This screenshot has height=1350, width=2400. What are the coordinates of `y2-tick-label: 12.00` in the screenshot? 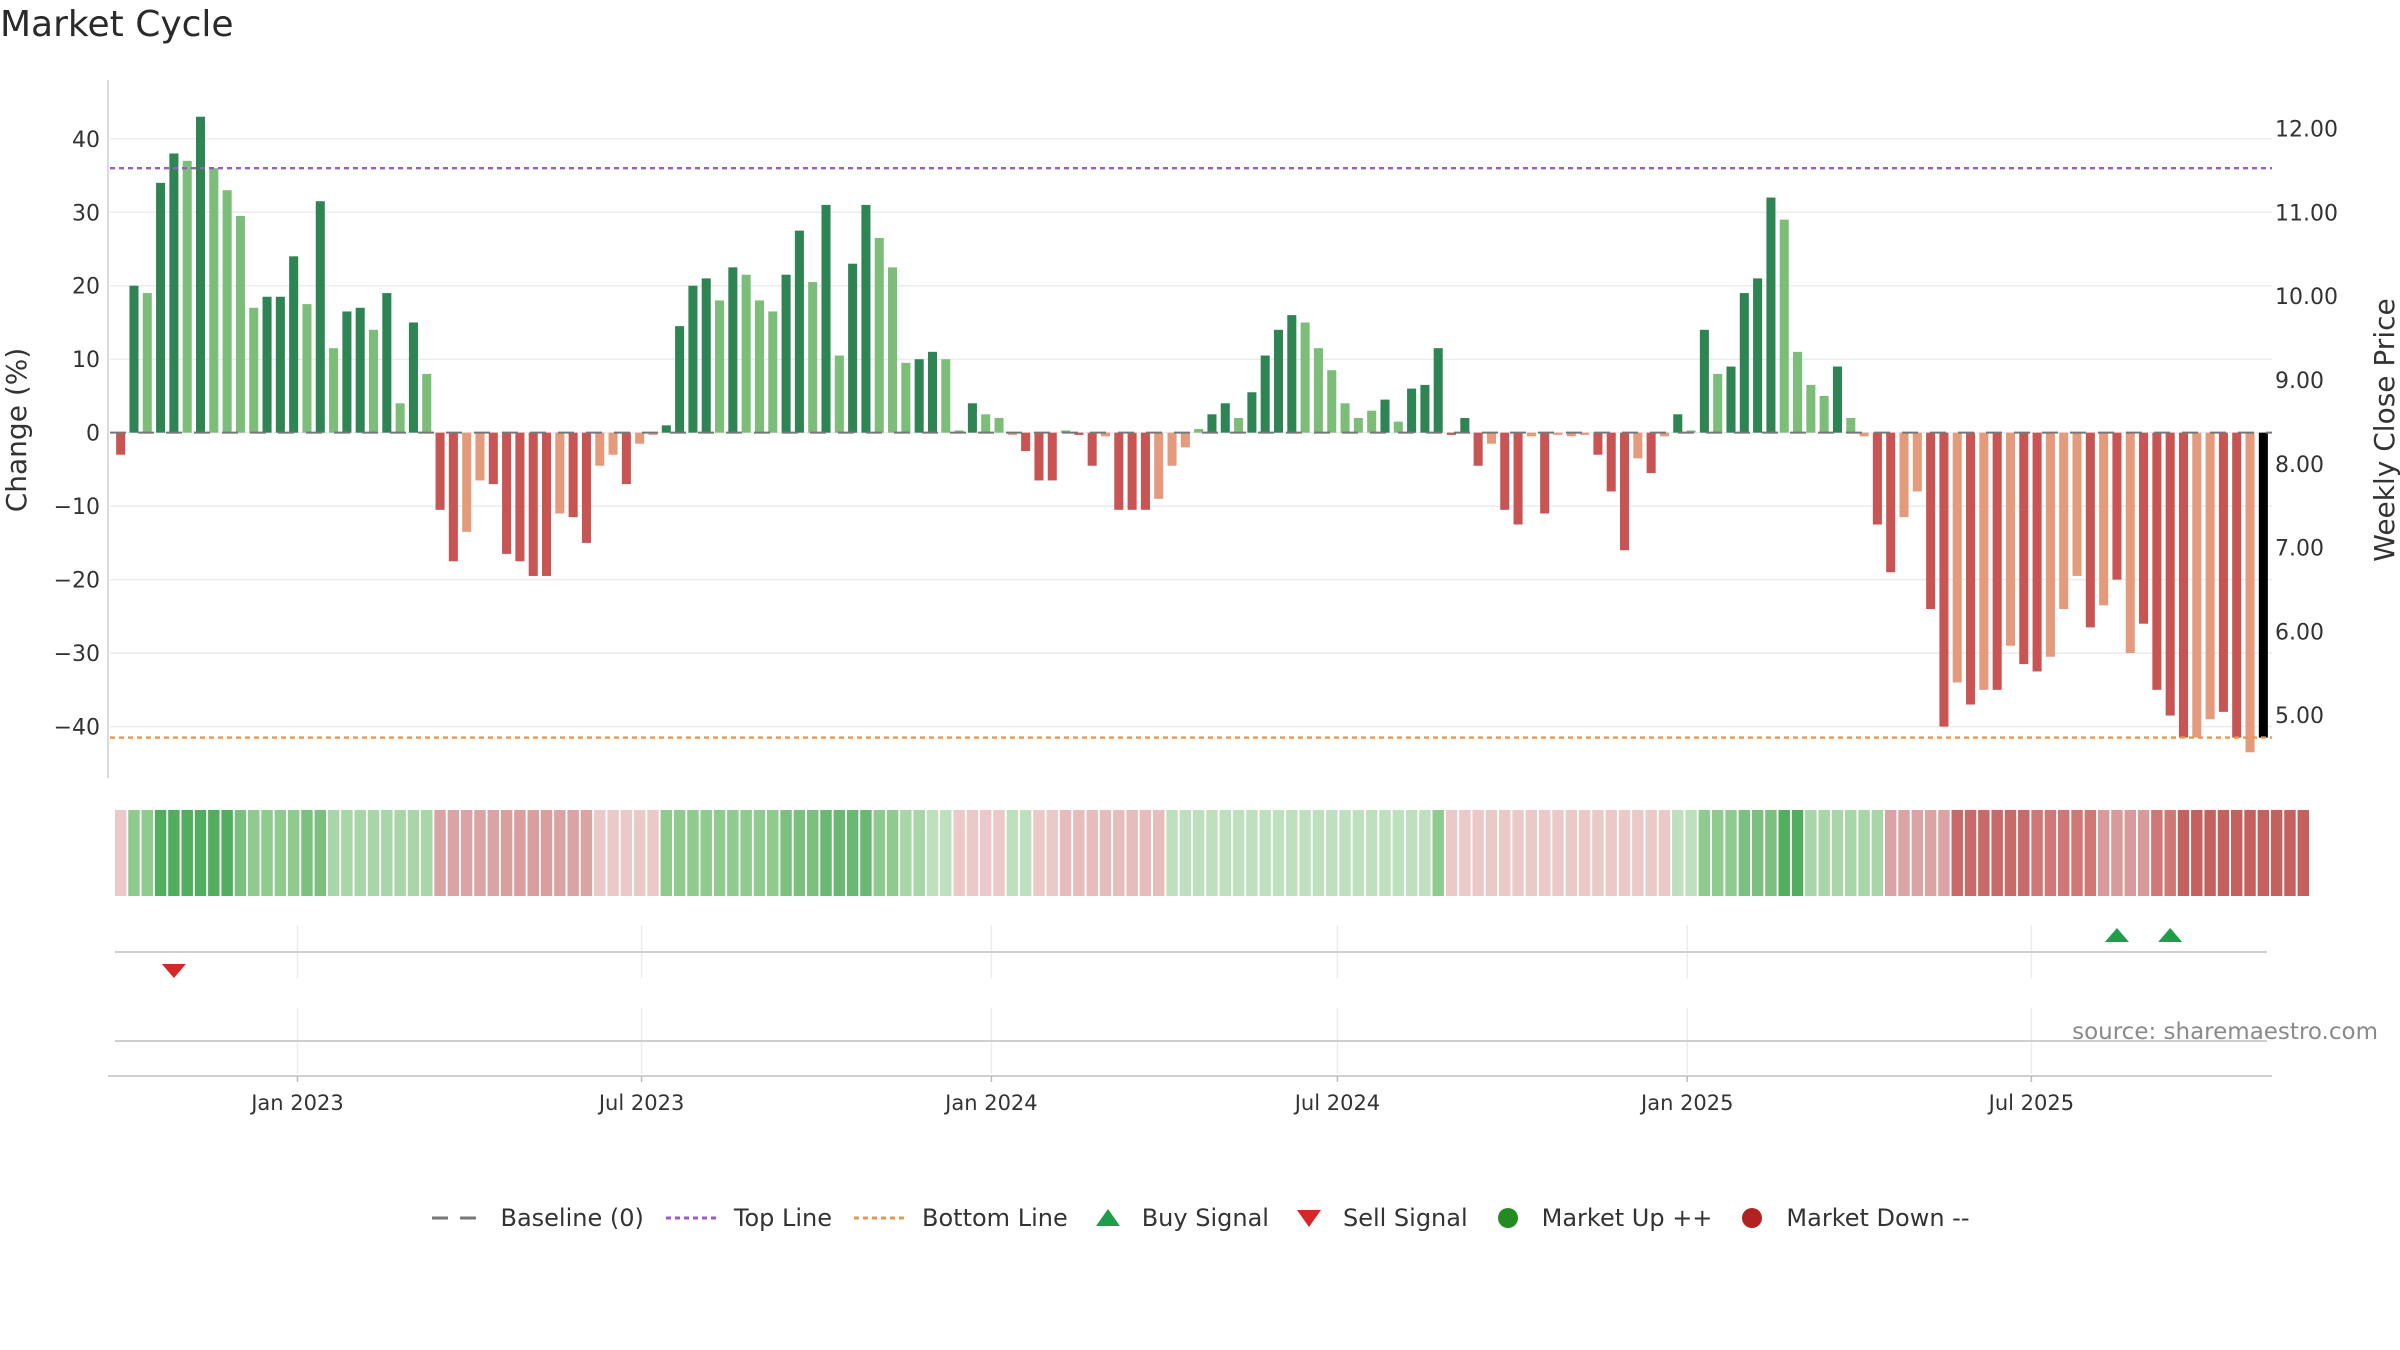 It's located at (2306, 130).